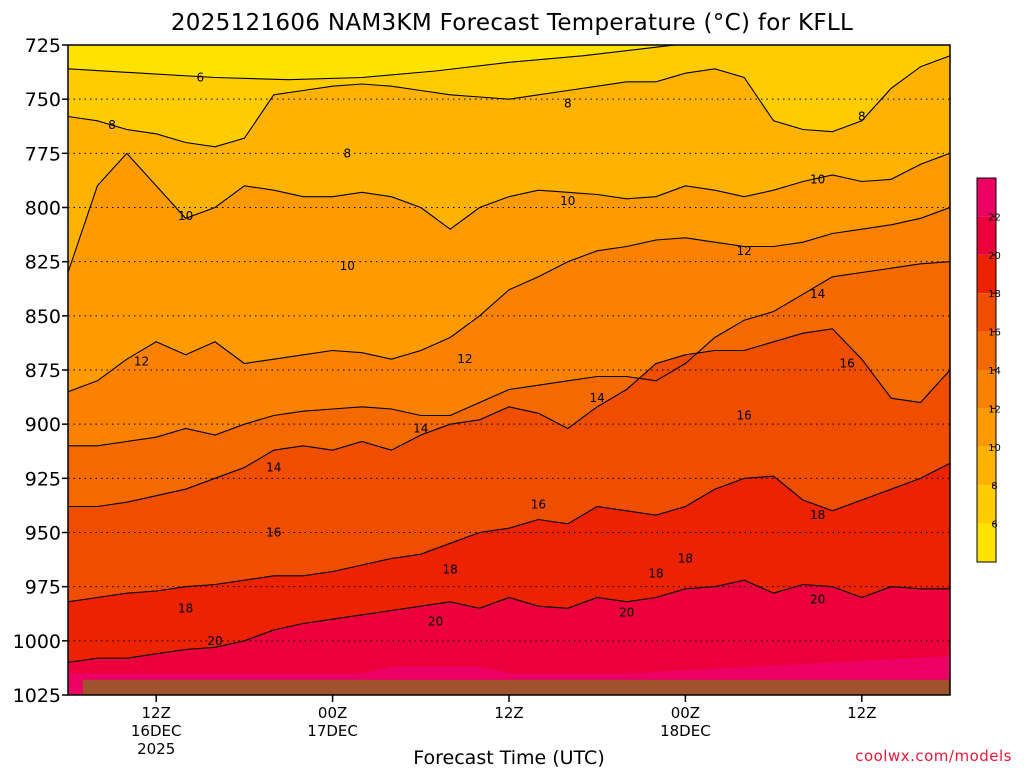 The height and width of the screenshot is (768, 1024). What do you see at coordinates (994, 409) in the screenshot?
I see `colorbar-label: 12` at bounding box center [994, 409].